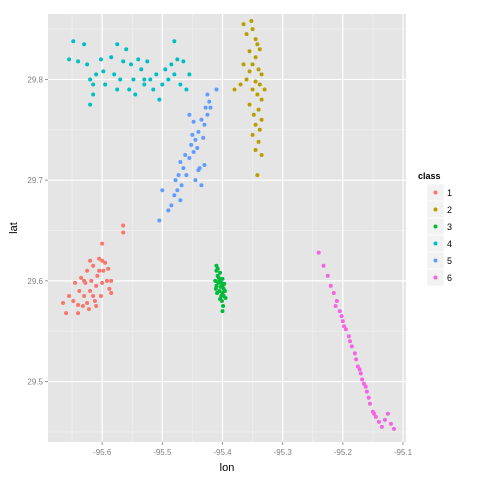  What do you see at coordinates (283, 452) in the screenshot?
I see `x-tick-label: -95.3` at bounding box center [283, 452].